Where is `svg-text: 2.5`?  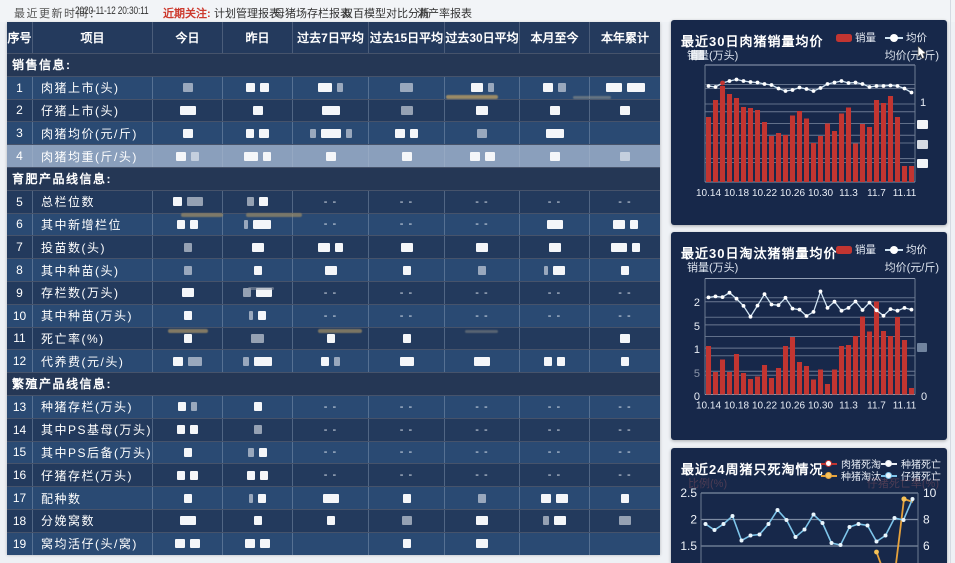 svg-text: 2.5 is located at coordinates (688, 493).